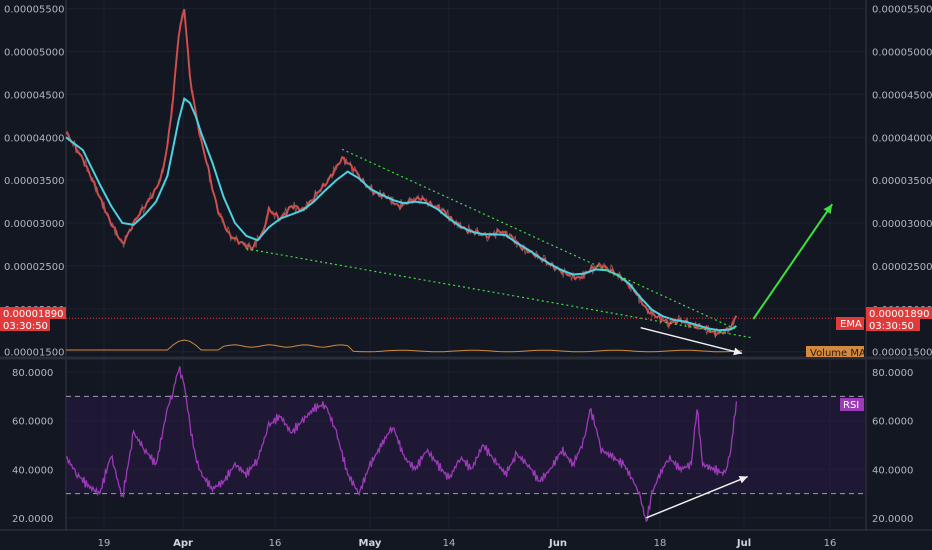 This screenshot has width=932, height=550. I want to click on rsi-y-tick-left: 80.0000, so click(32, 373).